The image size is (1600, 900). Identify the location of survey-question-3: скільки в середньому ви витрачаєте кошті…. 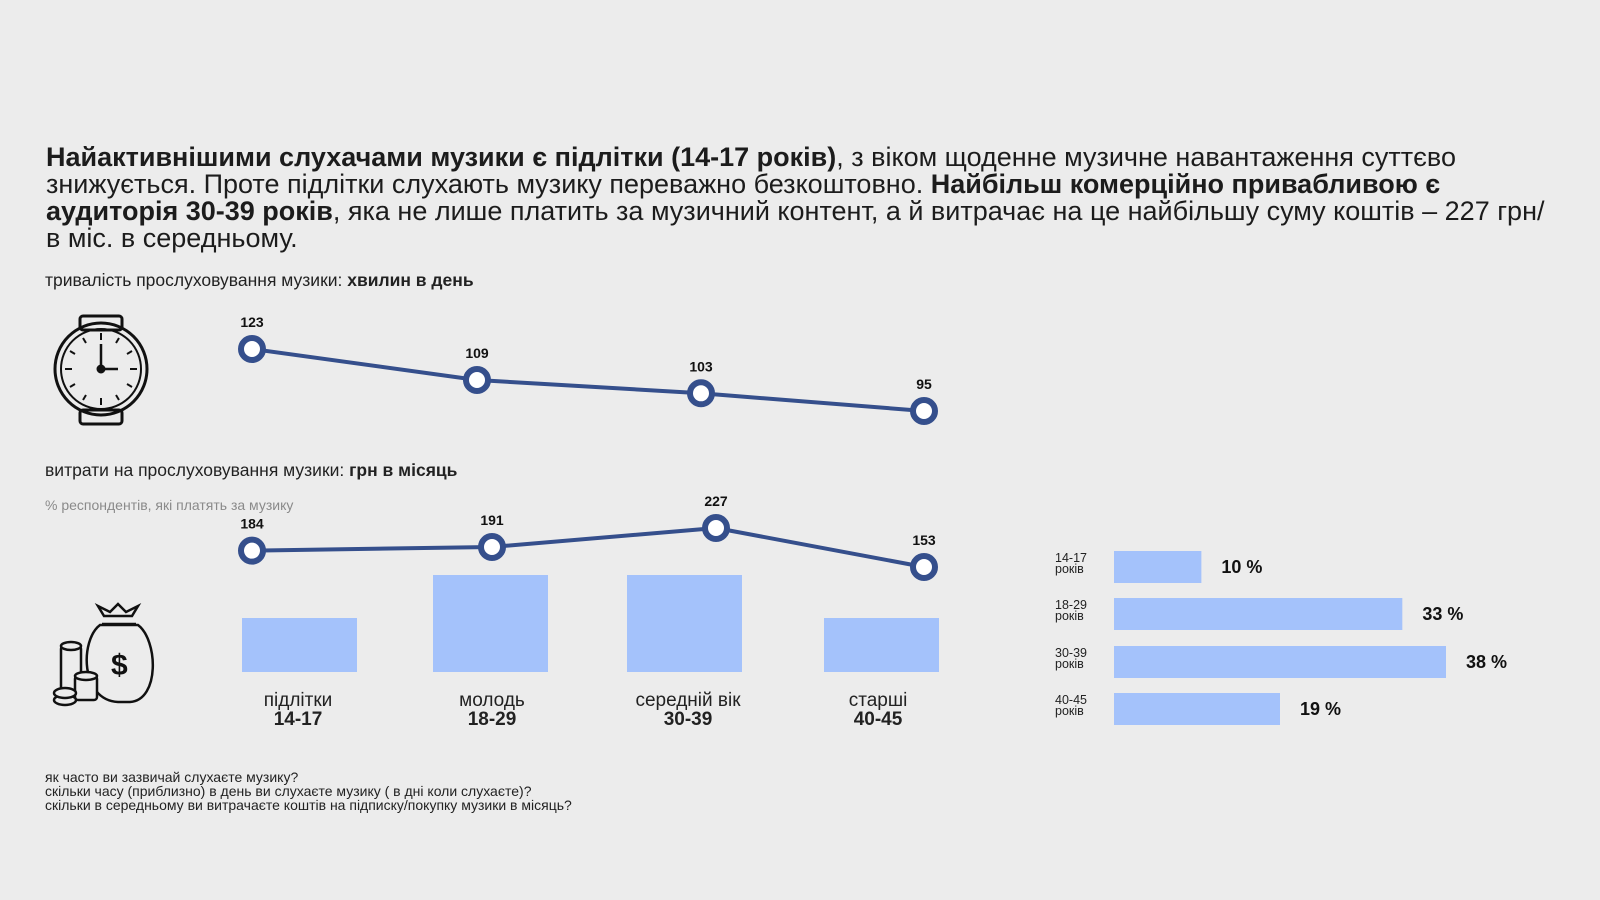
(308, 805).